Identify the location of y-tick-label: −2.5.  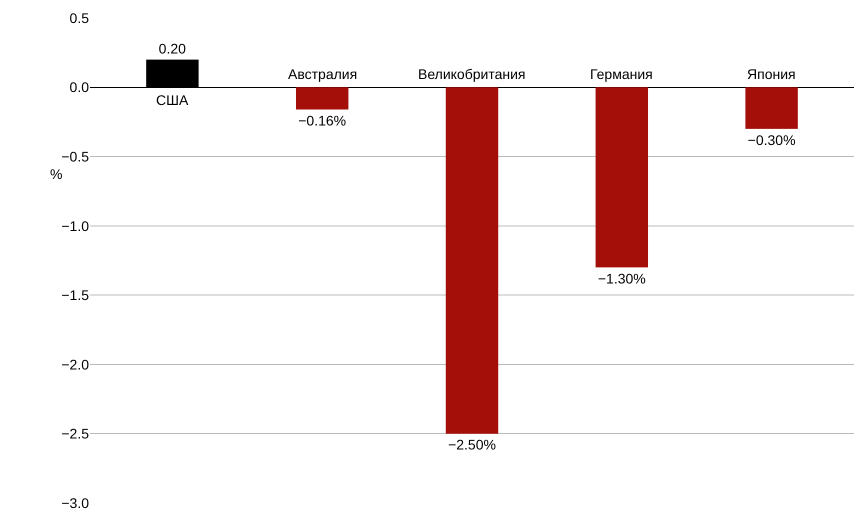
(75, 434).